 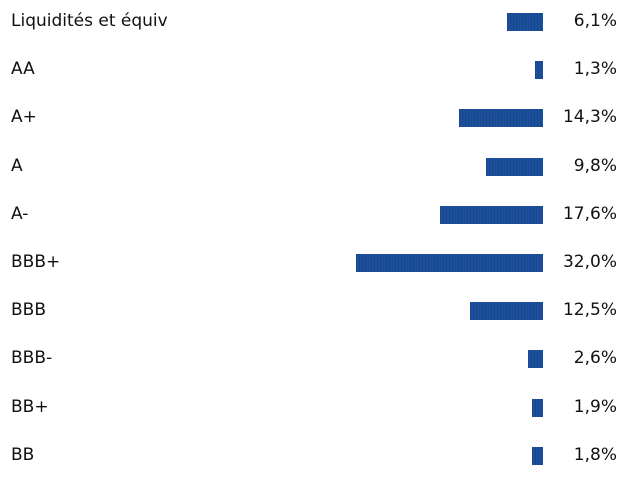 What do you see at coordinates (310, 361) in the screenshot?
I see `chart-row: BBB- 2,6%` at bounding box center [310, 361].